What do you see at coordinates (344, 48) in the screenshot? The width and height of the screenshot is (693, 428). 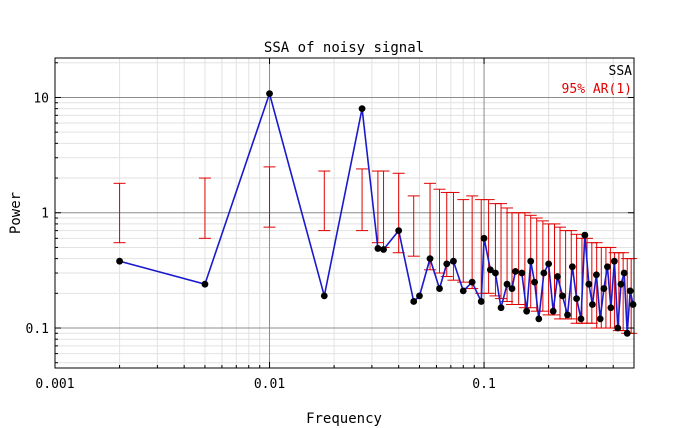 I see `chart-title: SSA of noisy signal` at bounding box center [344, 48].